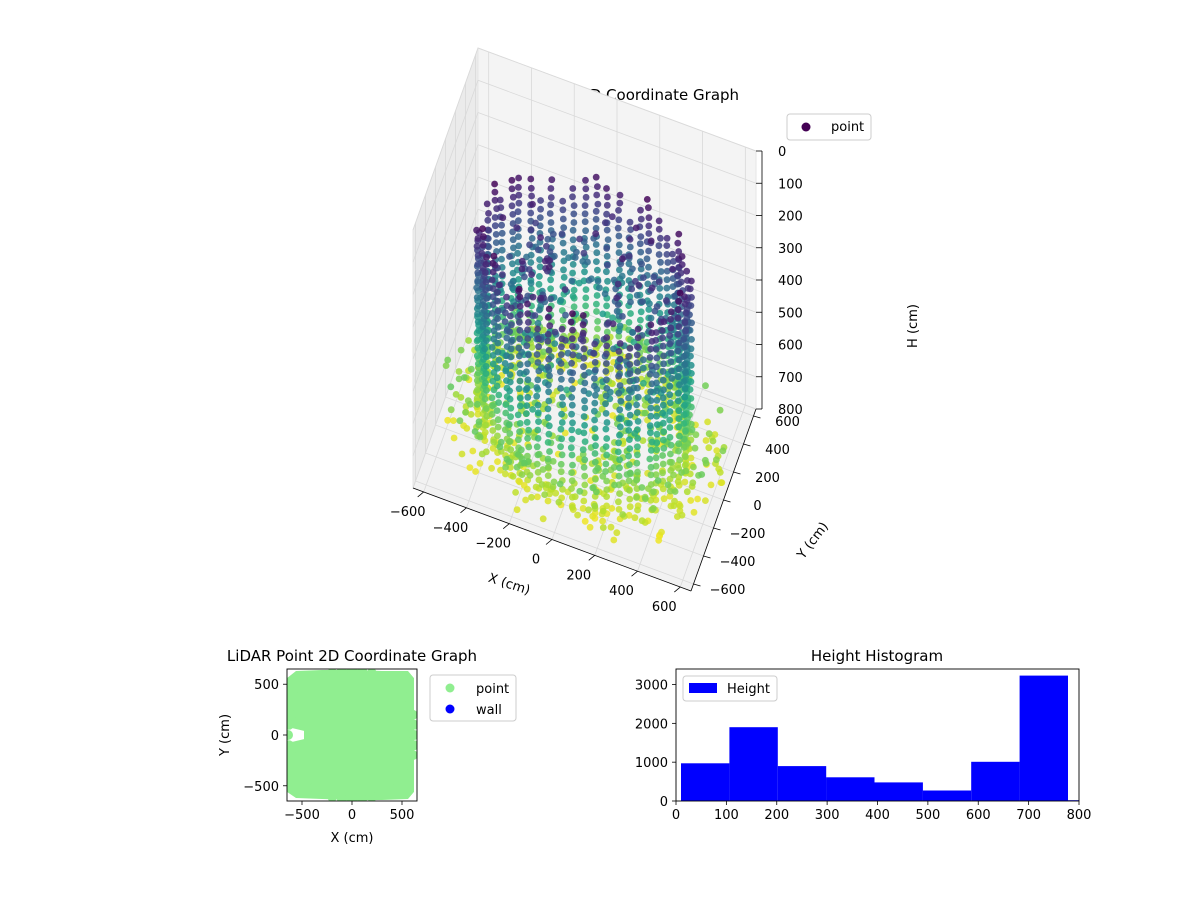 The height and width of the screenshot is (900, 1200). I want to click on plot3d-y-tick, so click(747, 445).